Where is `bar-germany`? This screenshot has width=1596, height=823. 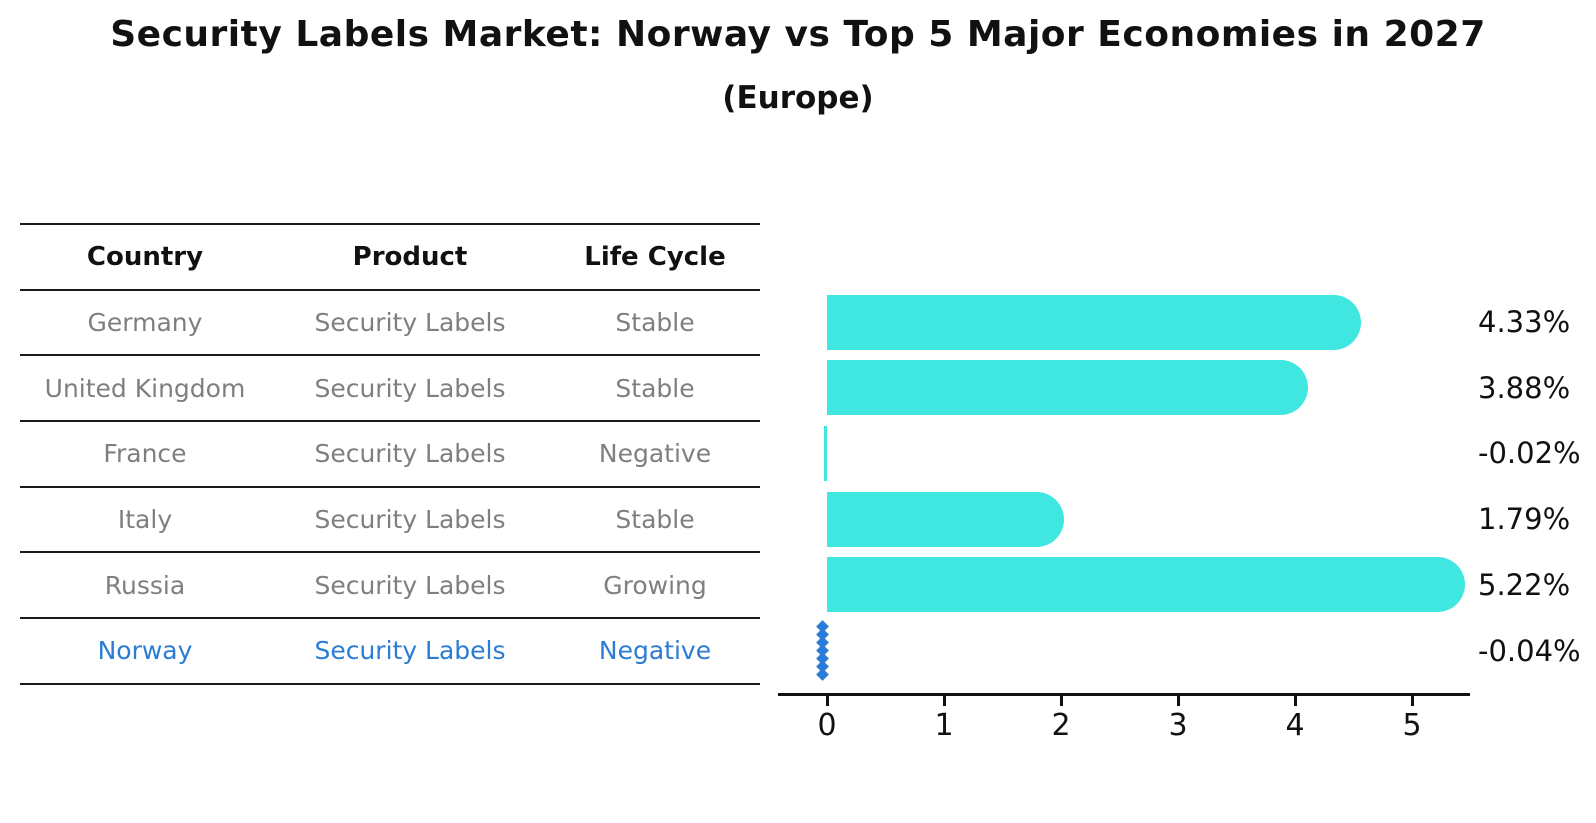
bar-germany is located at coordinates (1094, 322).